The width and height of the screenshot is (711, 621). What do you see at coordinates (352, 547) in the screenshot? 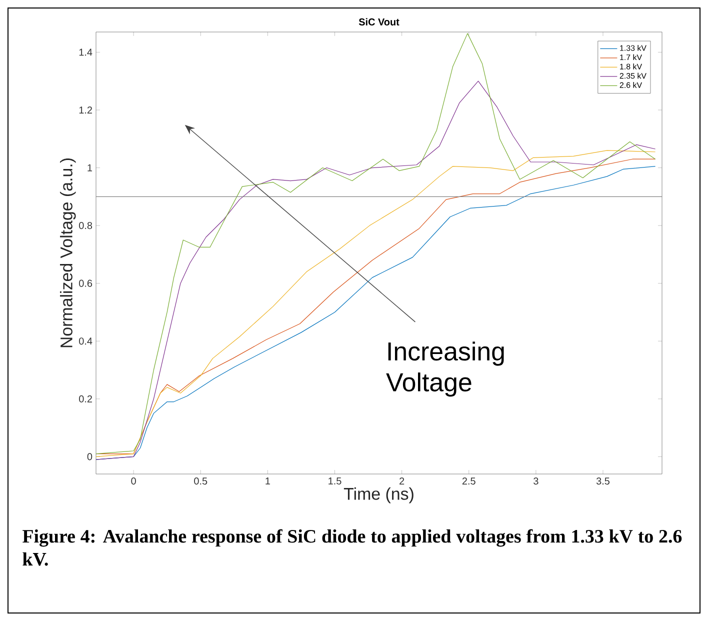
I see `caption: Figure 4: Avalanche response of SiC diode to applied voltages from 1.33 kV to 2.6 kV.` at bounding box center [352, 547].